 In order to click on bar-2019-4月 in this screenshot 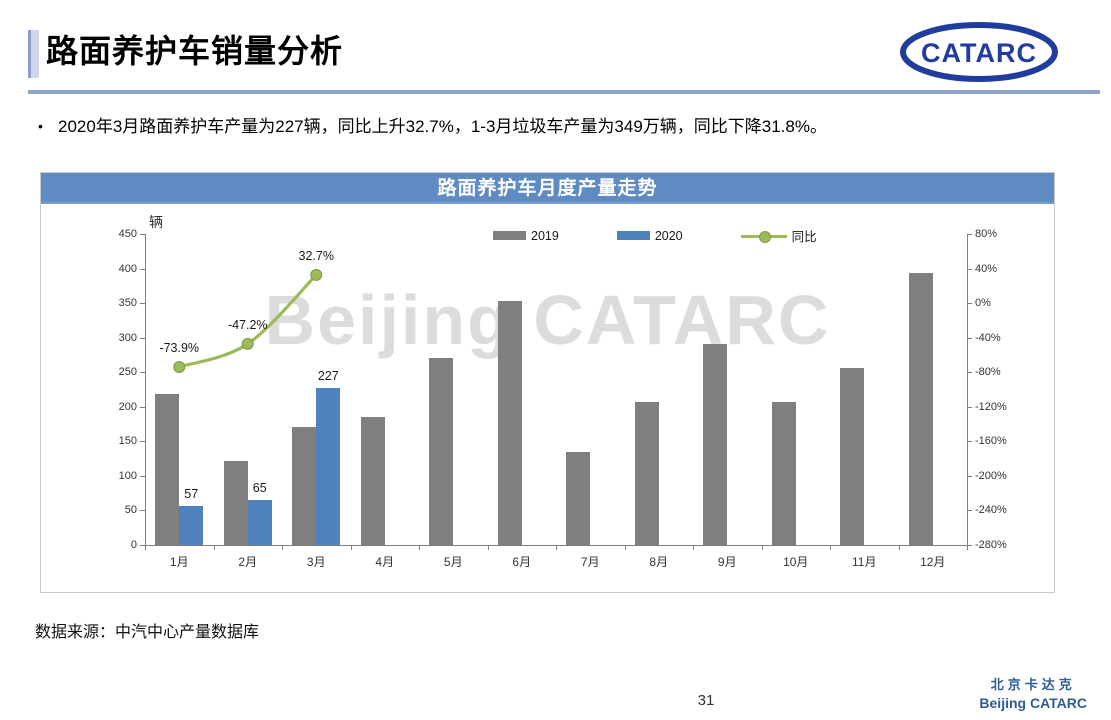, I will do `click(372, 481)`.